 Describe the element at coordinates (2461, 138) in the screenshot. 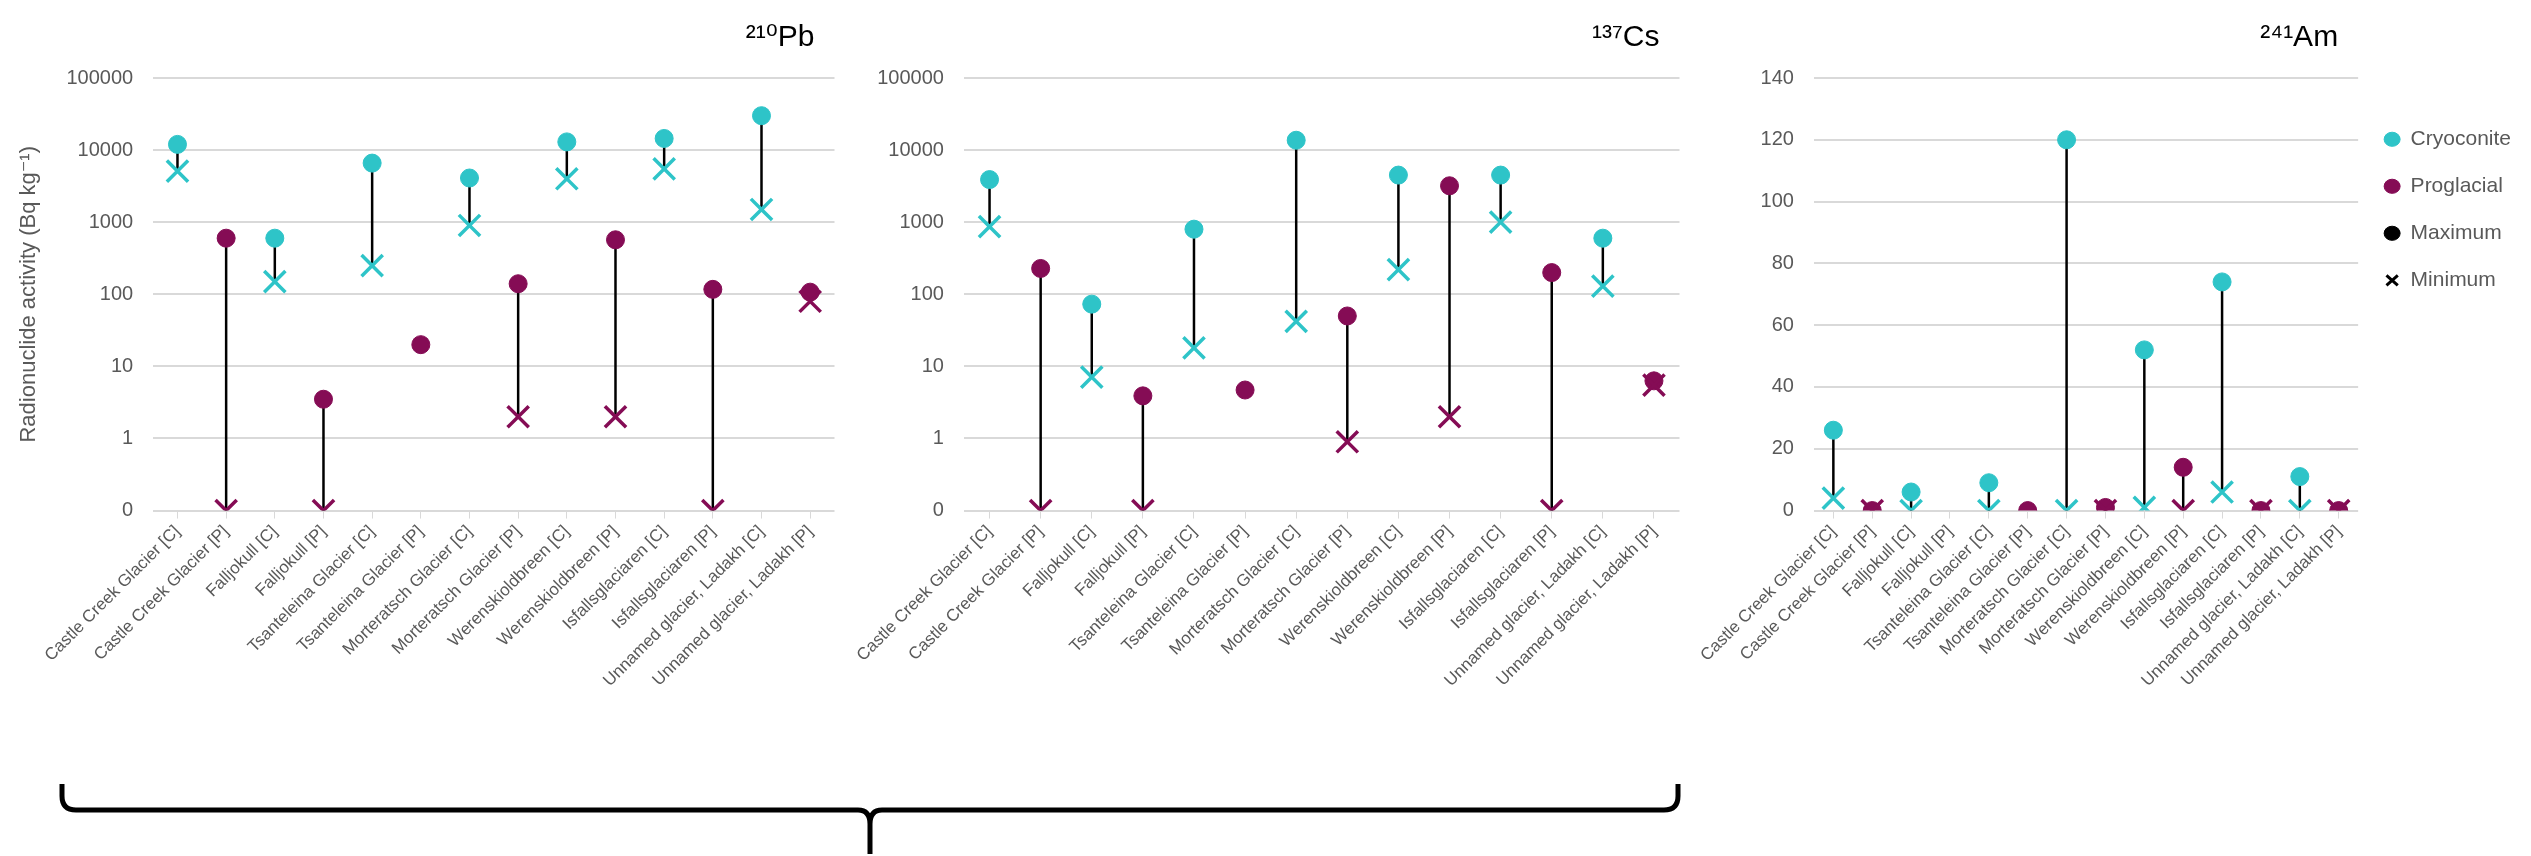

I see `legend-label: Cryoconite` at that location.